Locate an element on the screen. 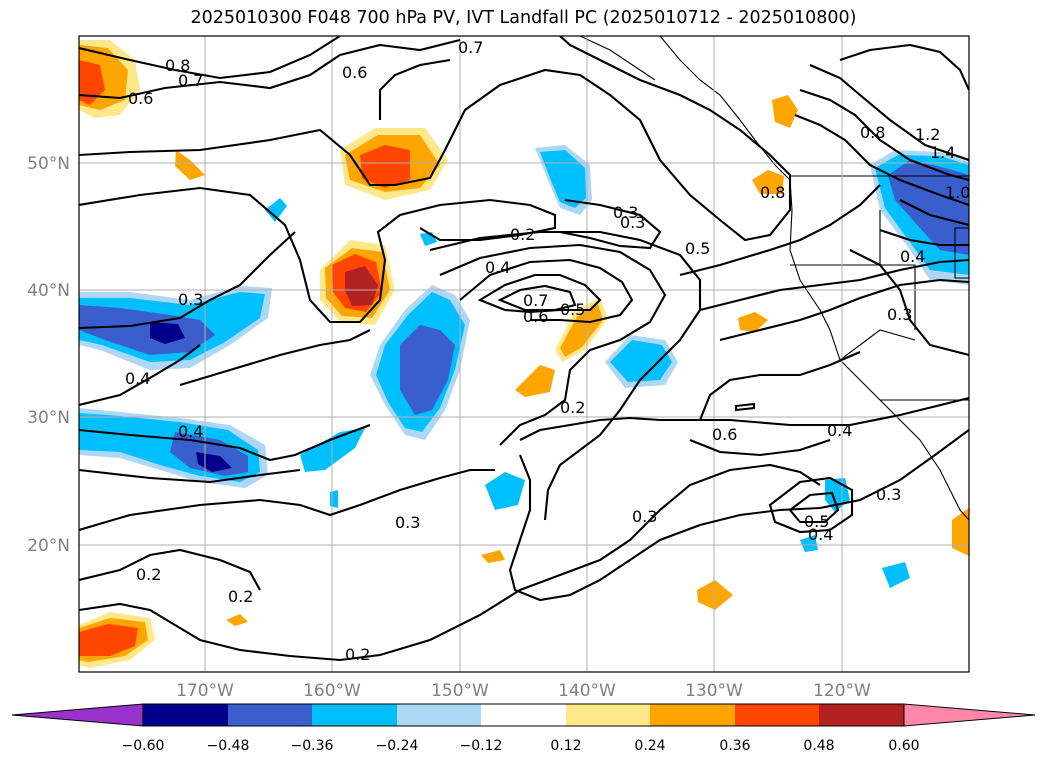 The width and height of the screenshot is (1047, 765). colorbar-tick: −0.36 is located at coordinates (312, 746).